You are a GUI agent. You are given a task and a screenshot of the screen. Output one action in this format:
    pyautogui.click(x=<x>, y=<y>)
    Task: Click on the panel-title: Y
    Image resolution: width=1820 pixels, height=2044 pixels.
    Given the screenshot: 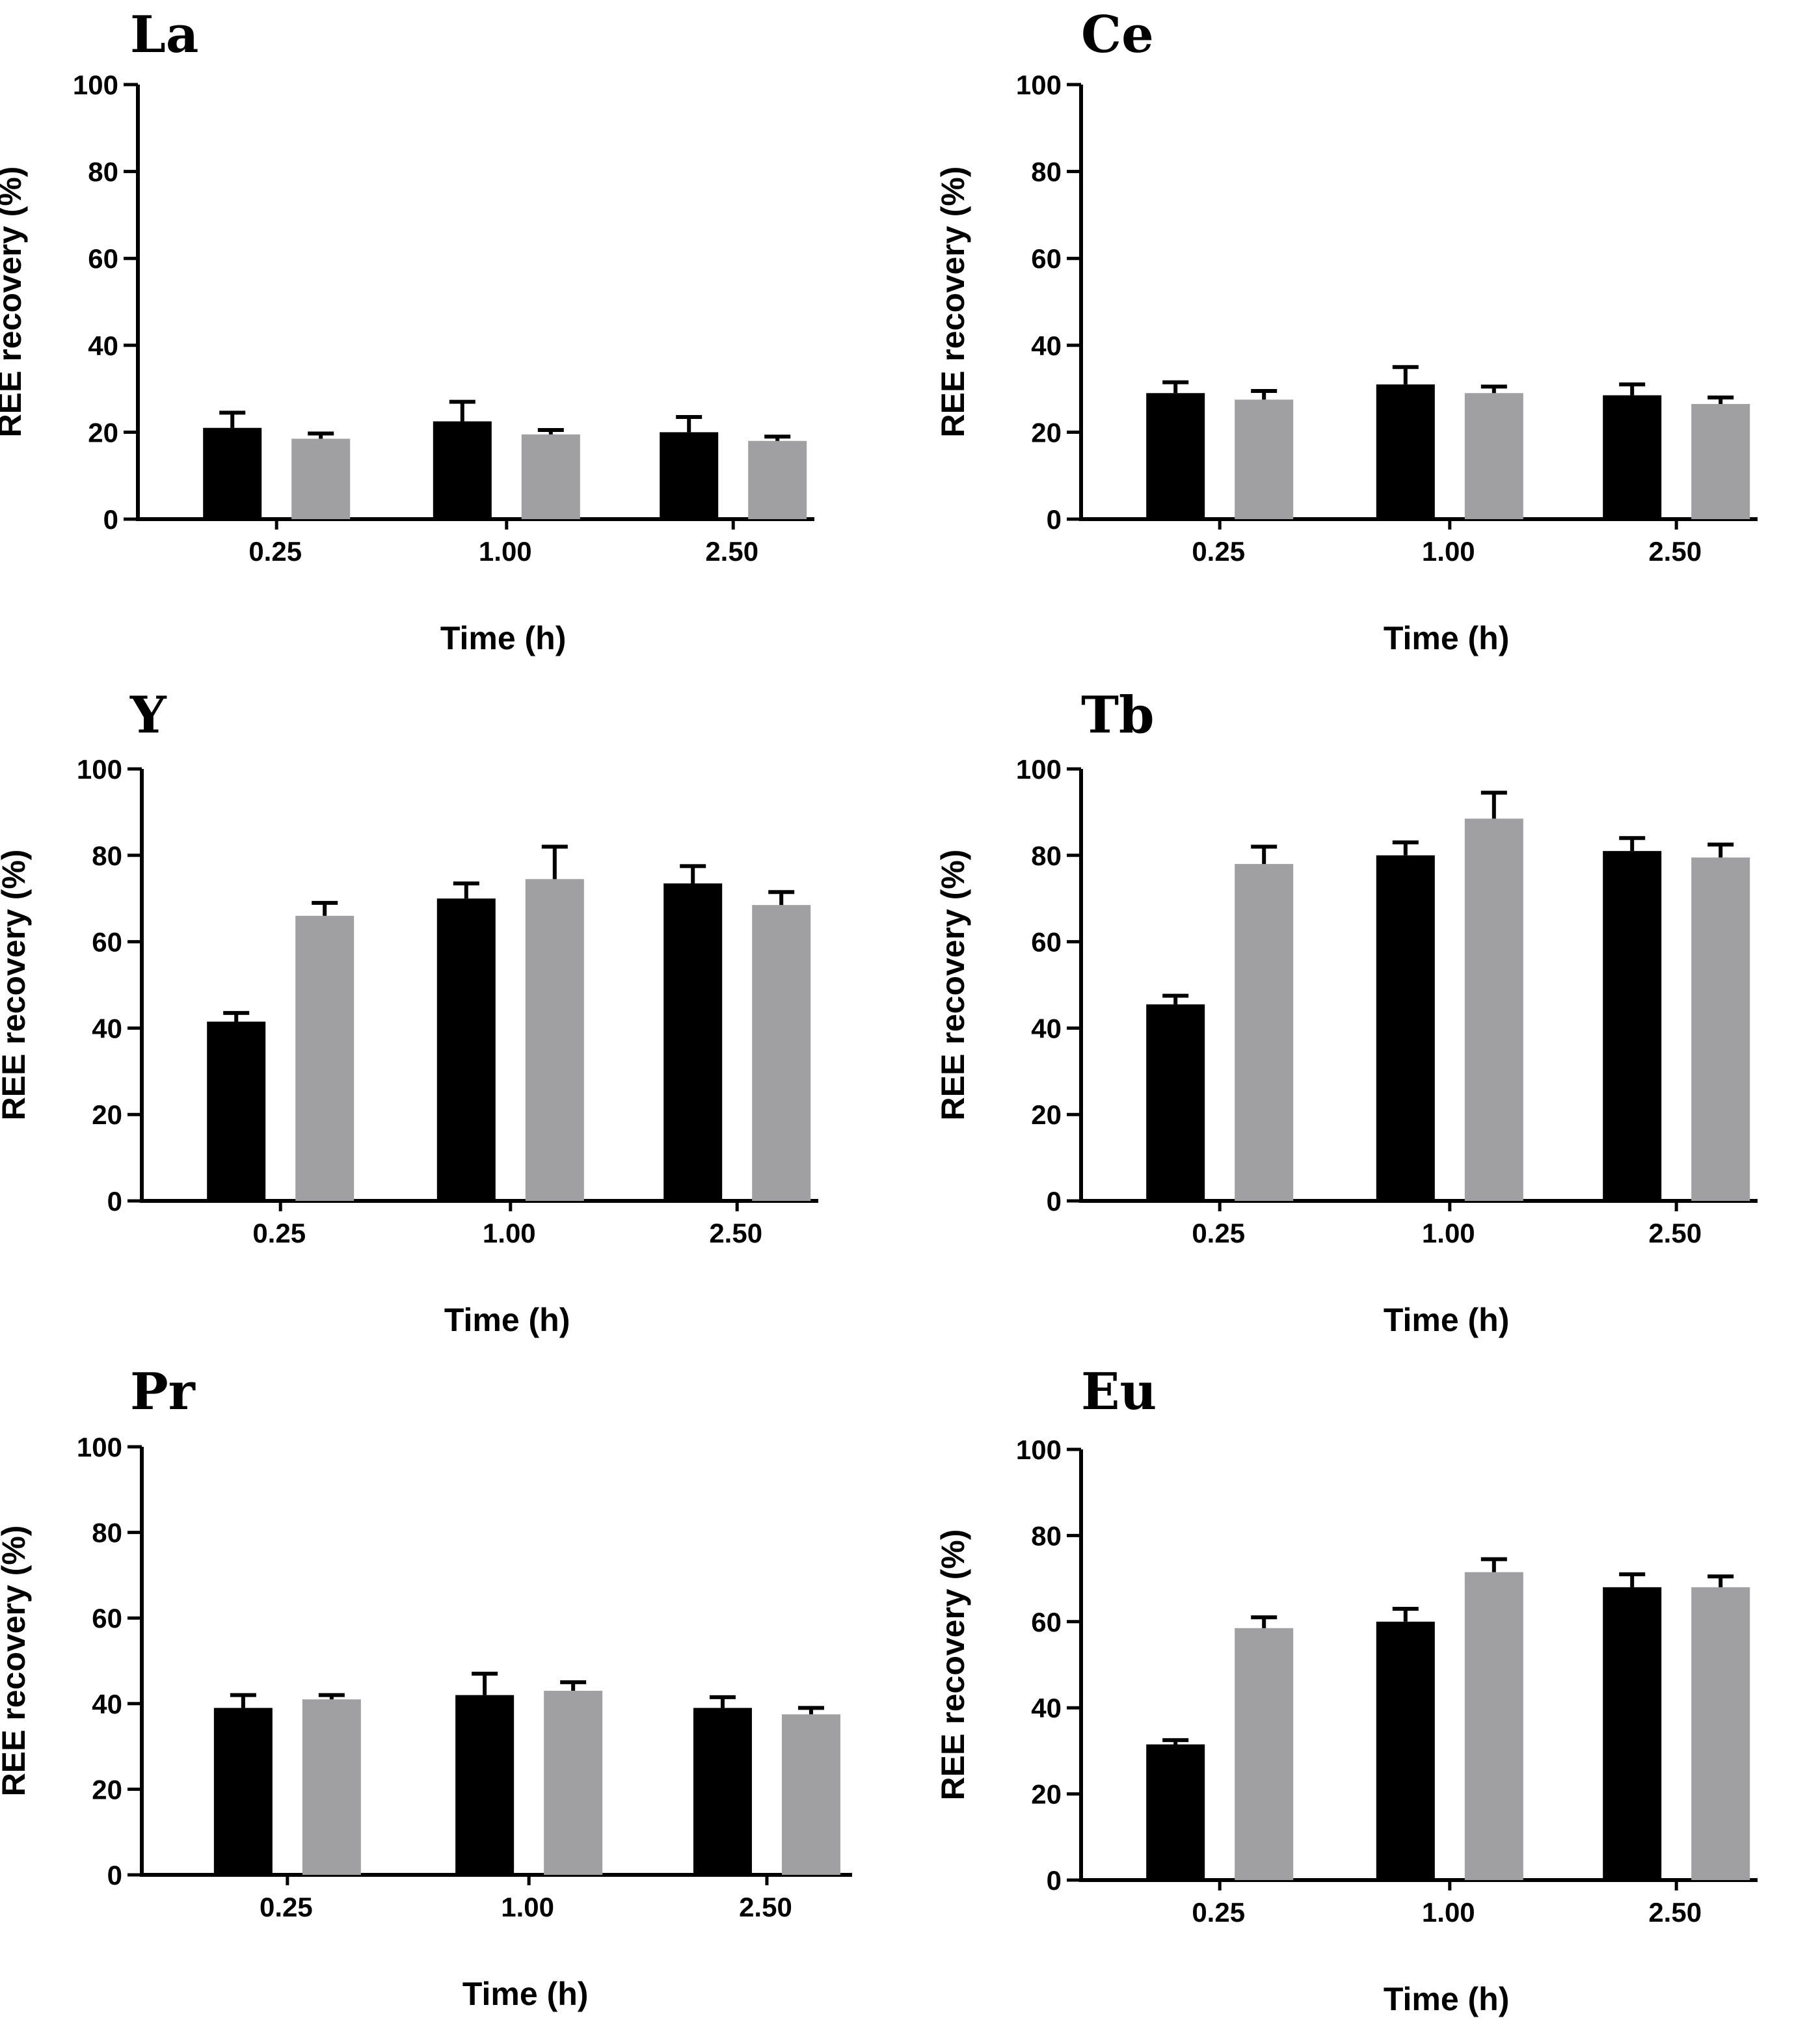 What is the action you would take?
    pyautogui.click(x=148, y=716)
    